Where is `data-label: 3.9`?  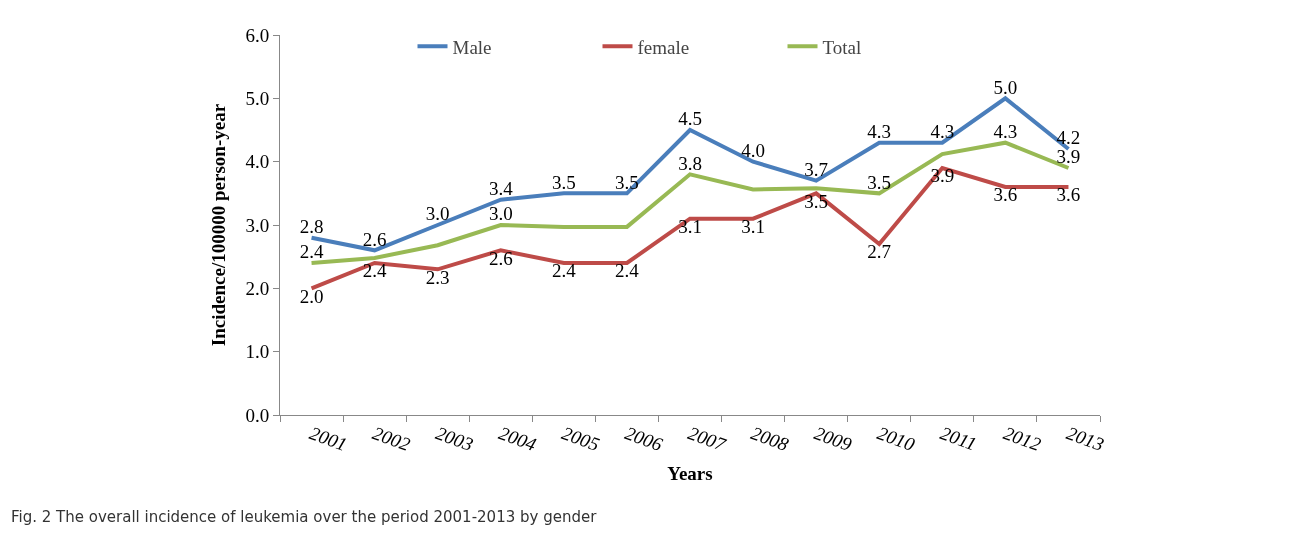 data-label: 3.9 is located at coordinates (1068, 157).